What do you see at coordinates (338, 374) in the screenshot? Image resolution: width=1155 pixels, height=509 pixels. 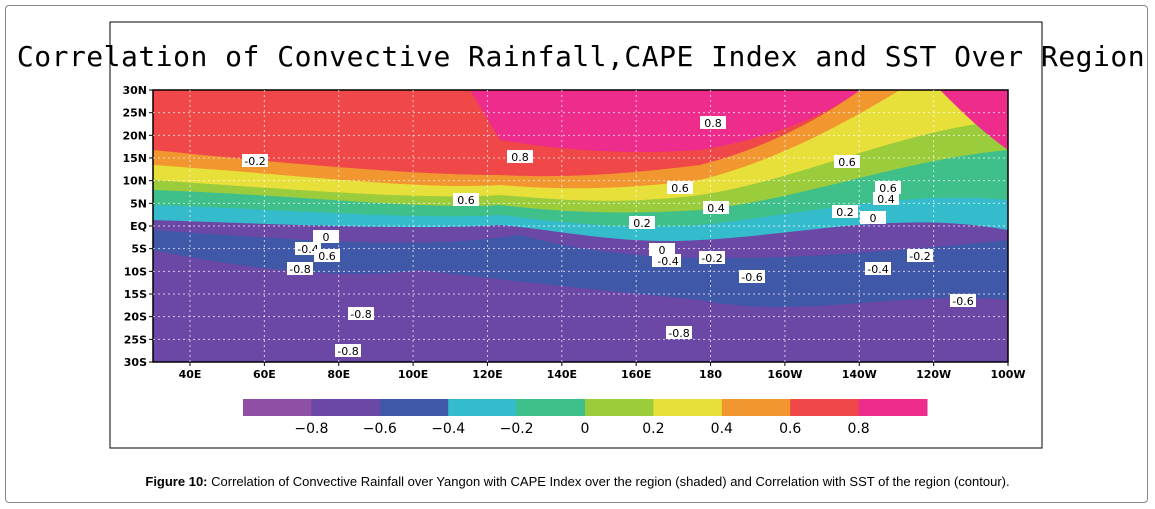 I see `lon-label: 80E` at bounding box center [338, 374].